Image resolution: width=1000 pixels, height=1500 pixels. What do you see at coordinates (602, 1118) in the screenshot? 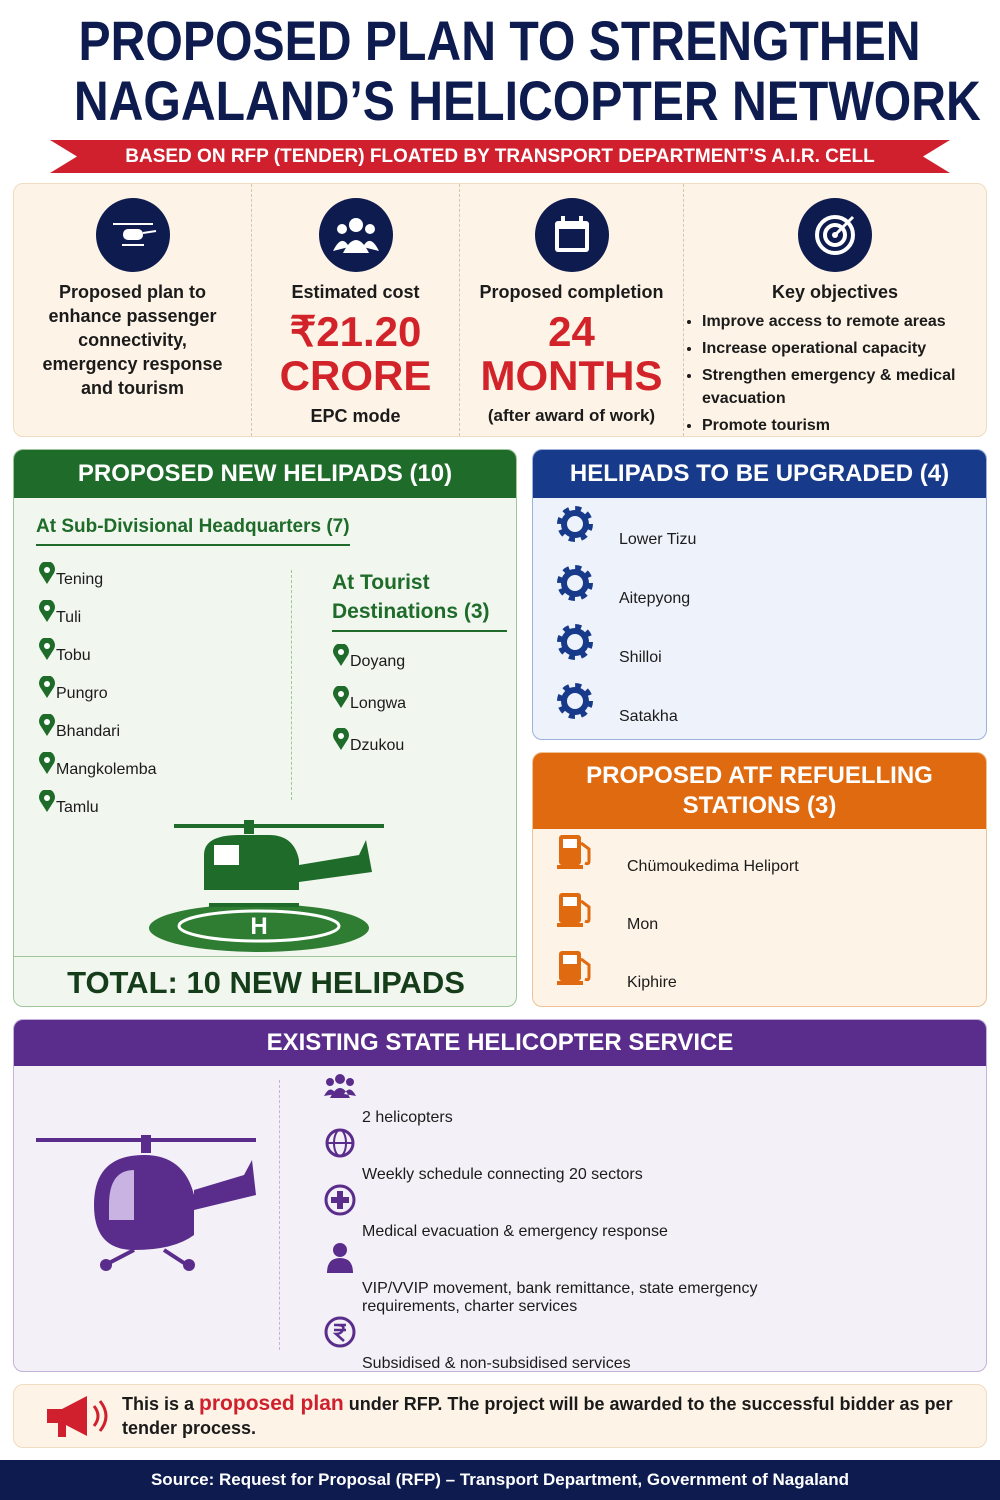
I see `service: 2 helicopters` at bounding box center [602, 1118].